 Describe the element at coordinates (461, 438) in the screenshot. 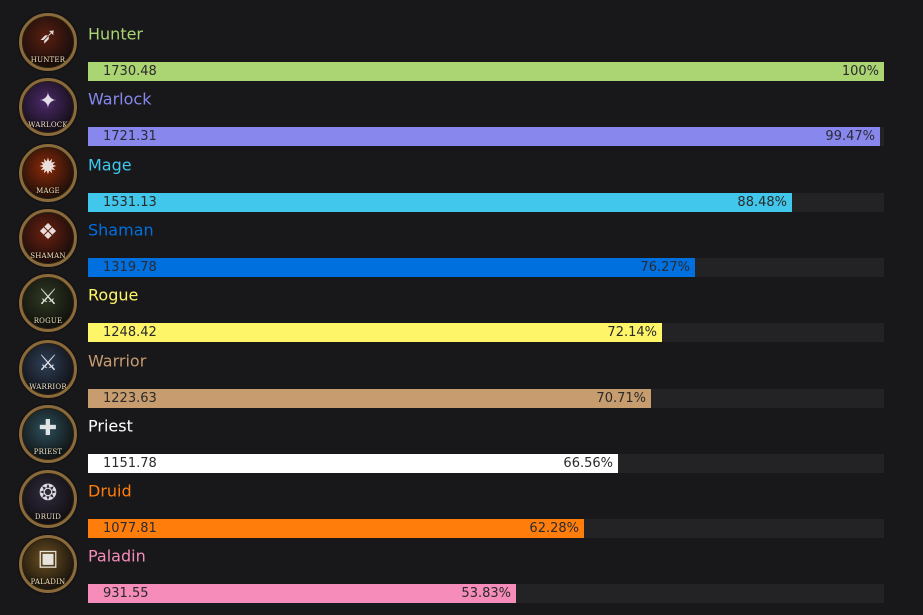

I see `class-row: ✚ PRIEST Priest 1151.78 66.56%` at that location.